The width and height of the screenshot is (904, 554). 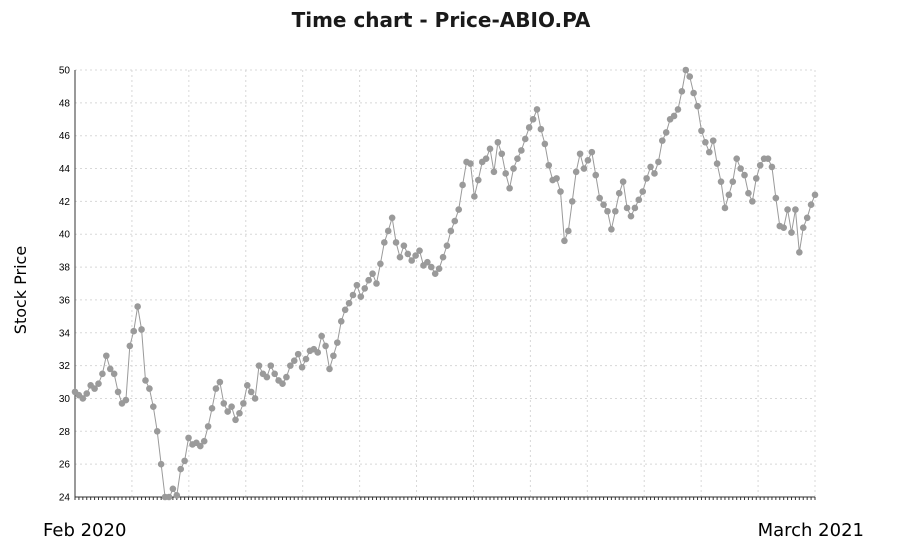 What do you see at coordinates (65, 366) in the screenshot?
I see `y-tick-label: 32` at bounding box center [65, 366].